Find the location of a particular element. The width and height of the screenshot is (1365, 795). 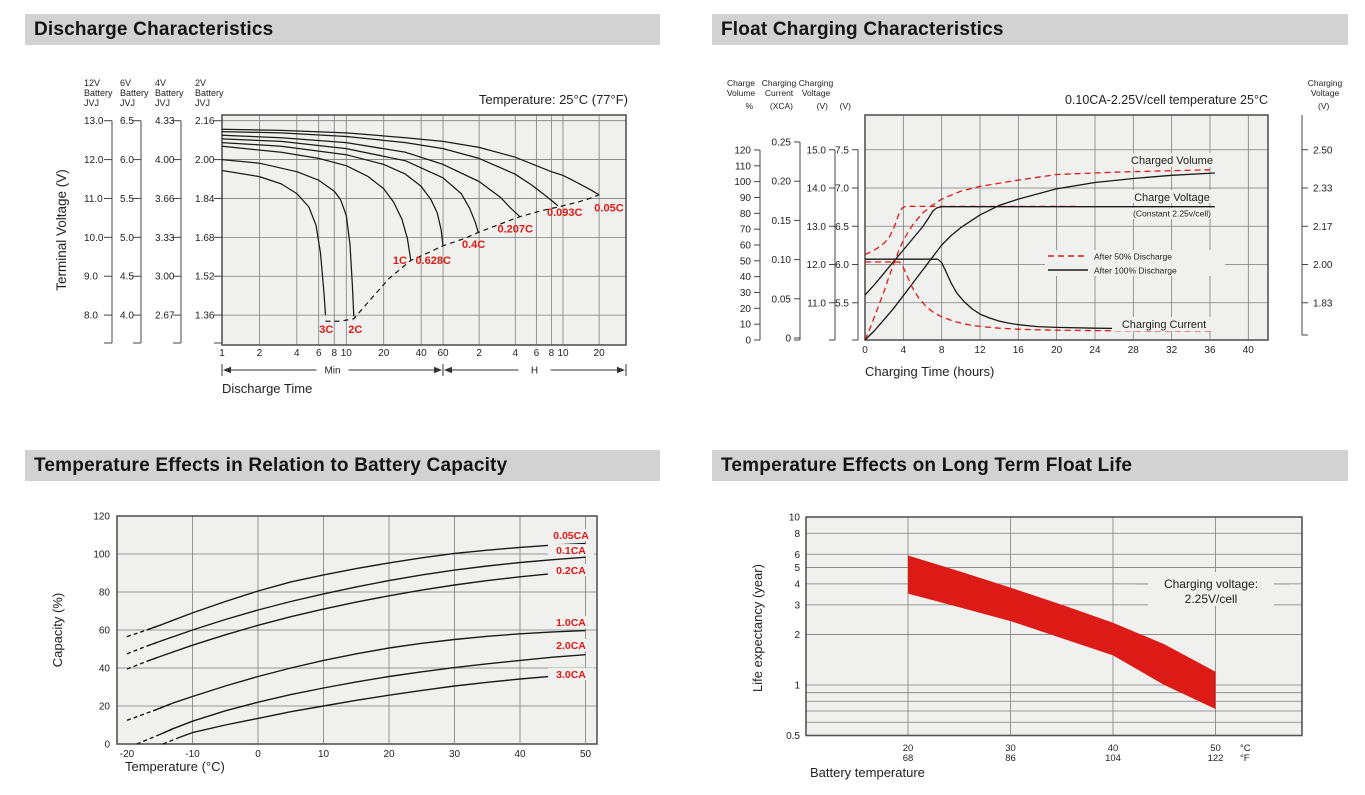

rate-label: 1.0CA is located at coordinates (571, 623).